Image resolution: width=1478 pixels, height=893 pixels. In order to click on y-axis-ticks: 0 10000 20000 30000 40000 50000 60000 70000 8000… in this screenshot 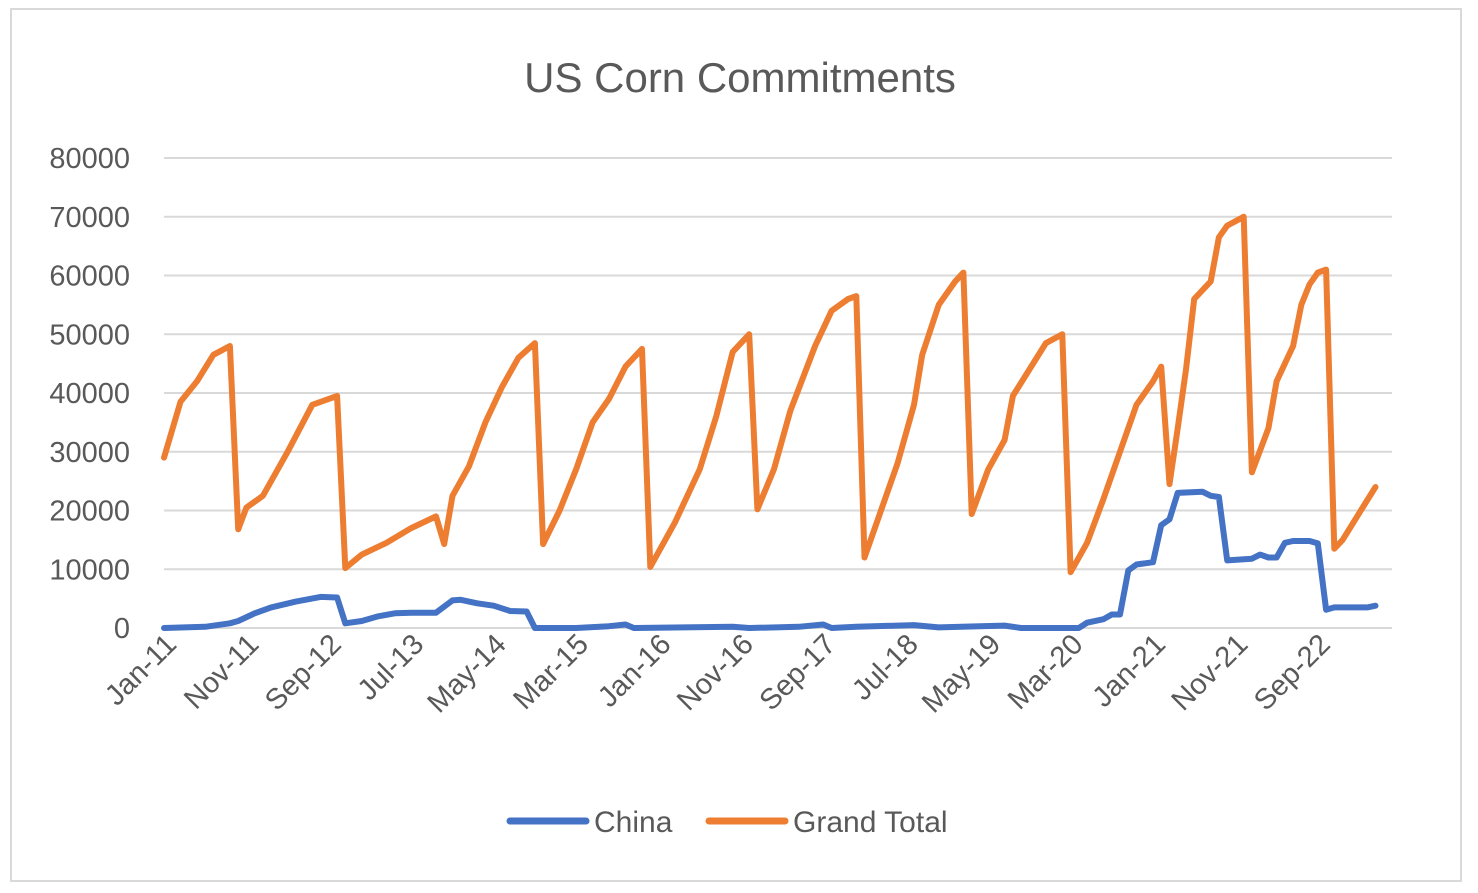, I will do `click(89, 394)`.